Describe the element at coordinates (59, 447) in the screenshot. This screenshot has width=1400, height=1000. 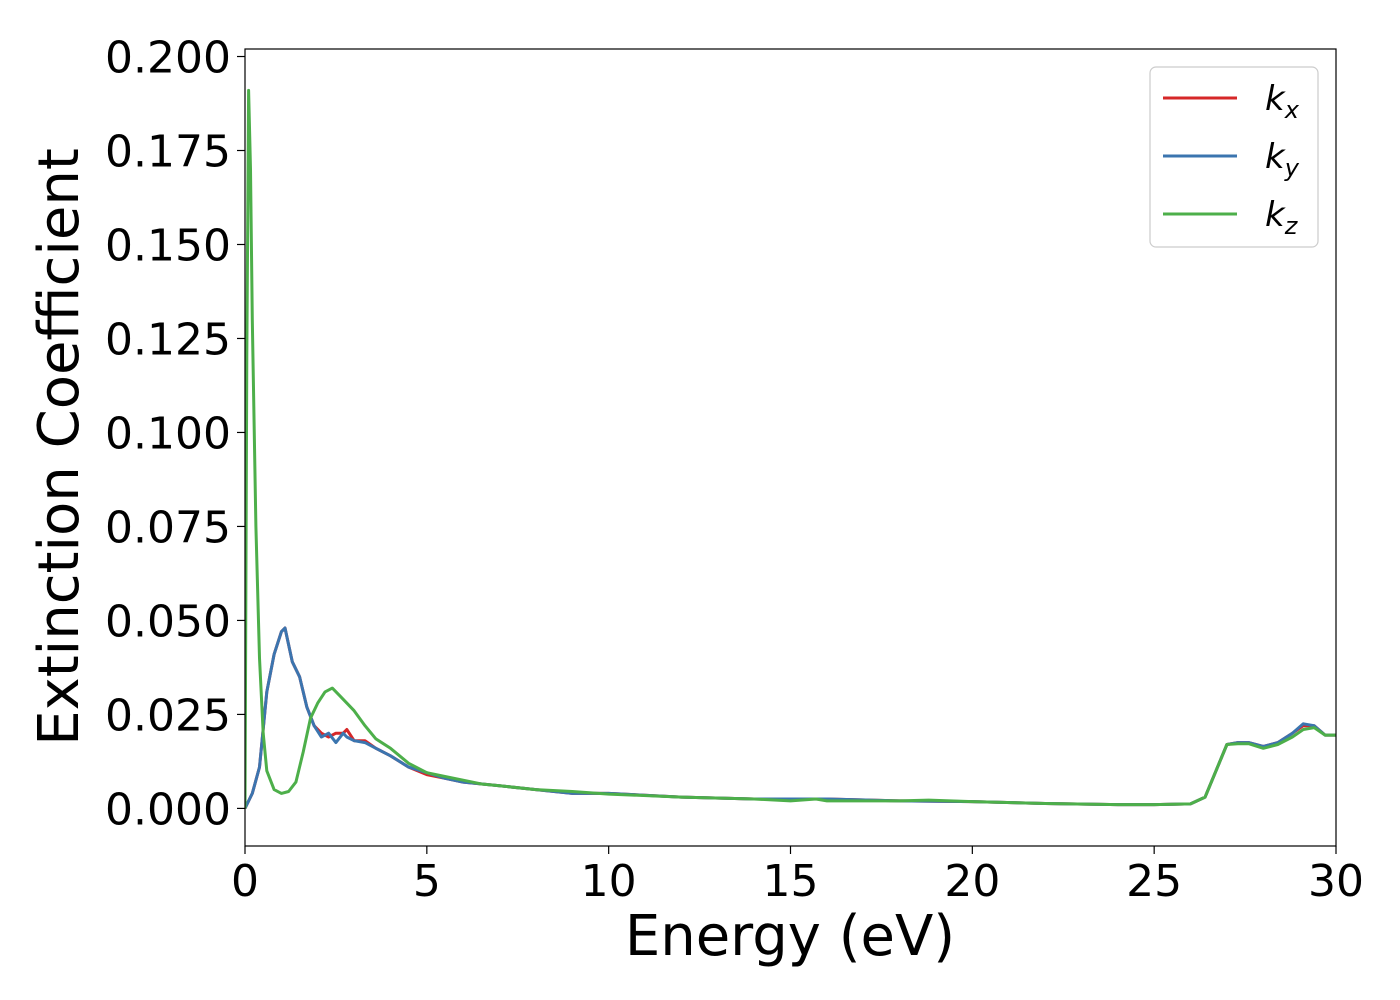
I see `y-axis-title: Extinction Coefficient` at that location.